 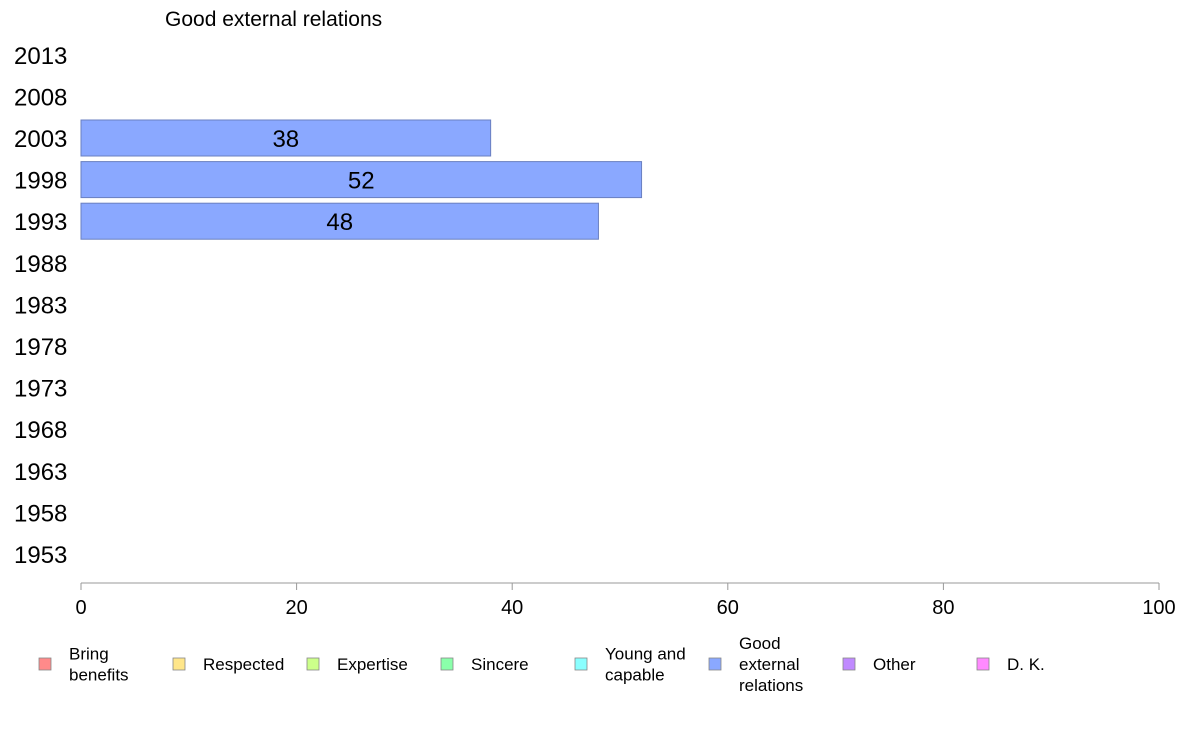 What do you see at coordinates (40, 264) in the screenshot?
I see `y-tick-label: 1988` at bounding box center [40, 264].